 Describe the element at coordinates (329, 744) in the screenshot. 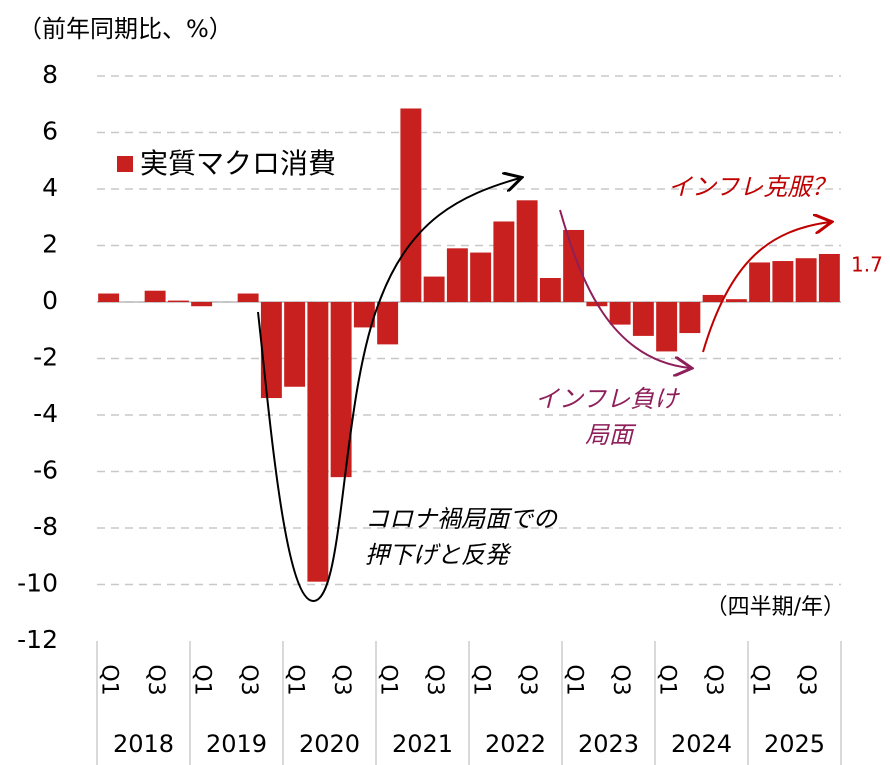

I see `x-group-label: 2020` at that location.